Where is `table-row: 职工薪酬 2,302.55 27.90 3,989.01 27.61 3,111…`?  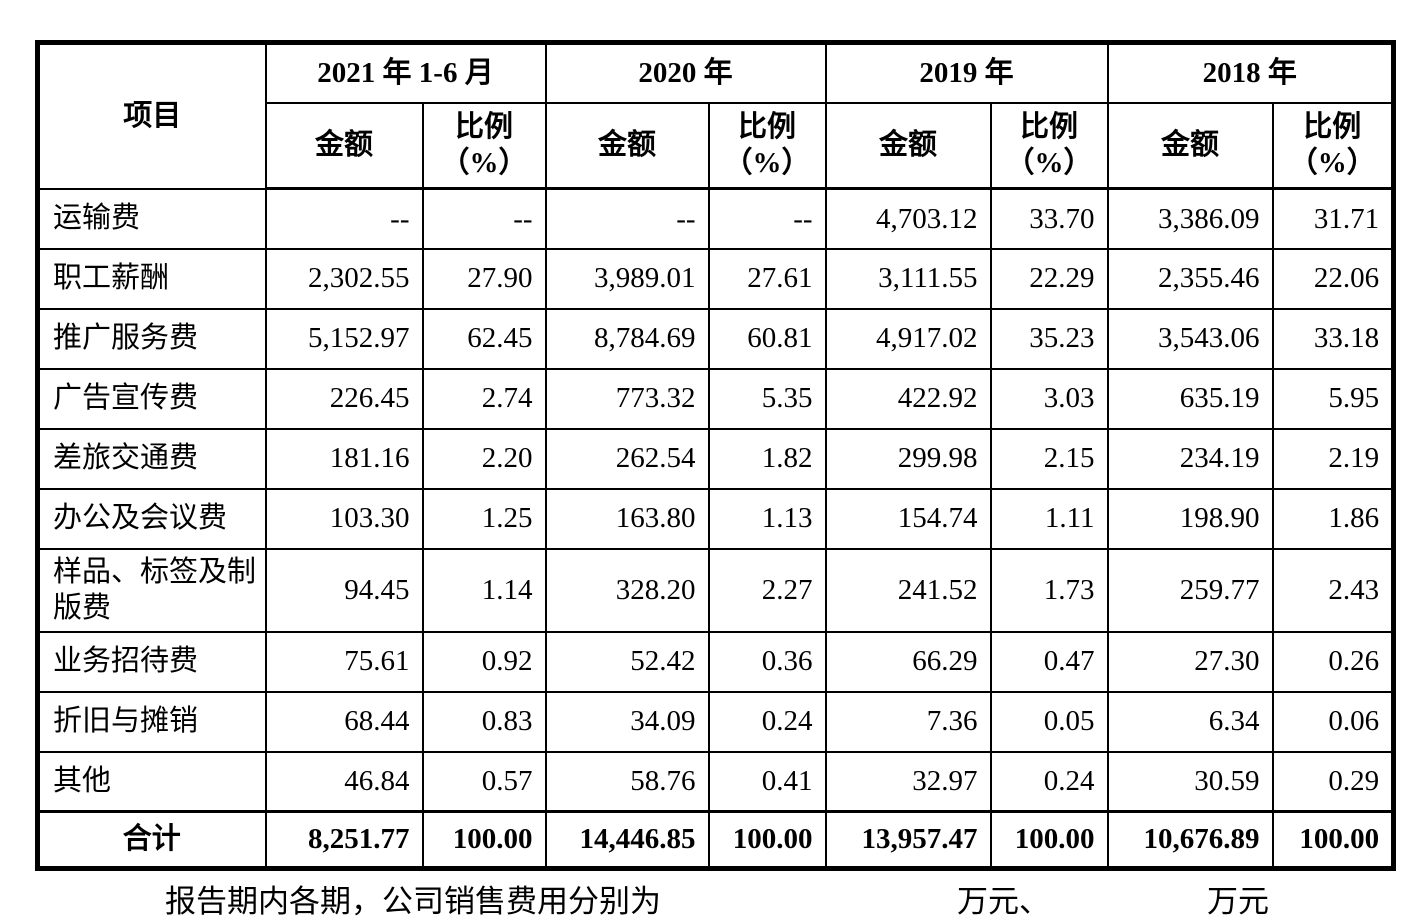
table-row: 职工薪酬 2,302.55 27.90 3,989.01 27.61 3,111… is located at coordinates (715, 278).